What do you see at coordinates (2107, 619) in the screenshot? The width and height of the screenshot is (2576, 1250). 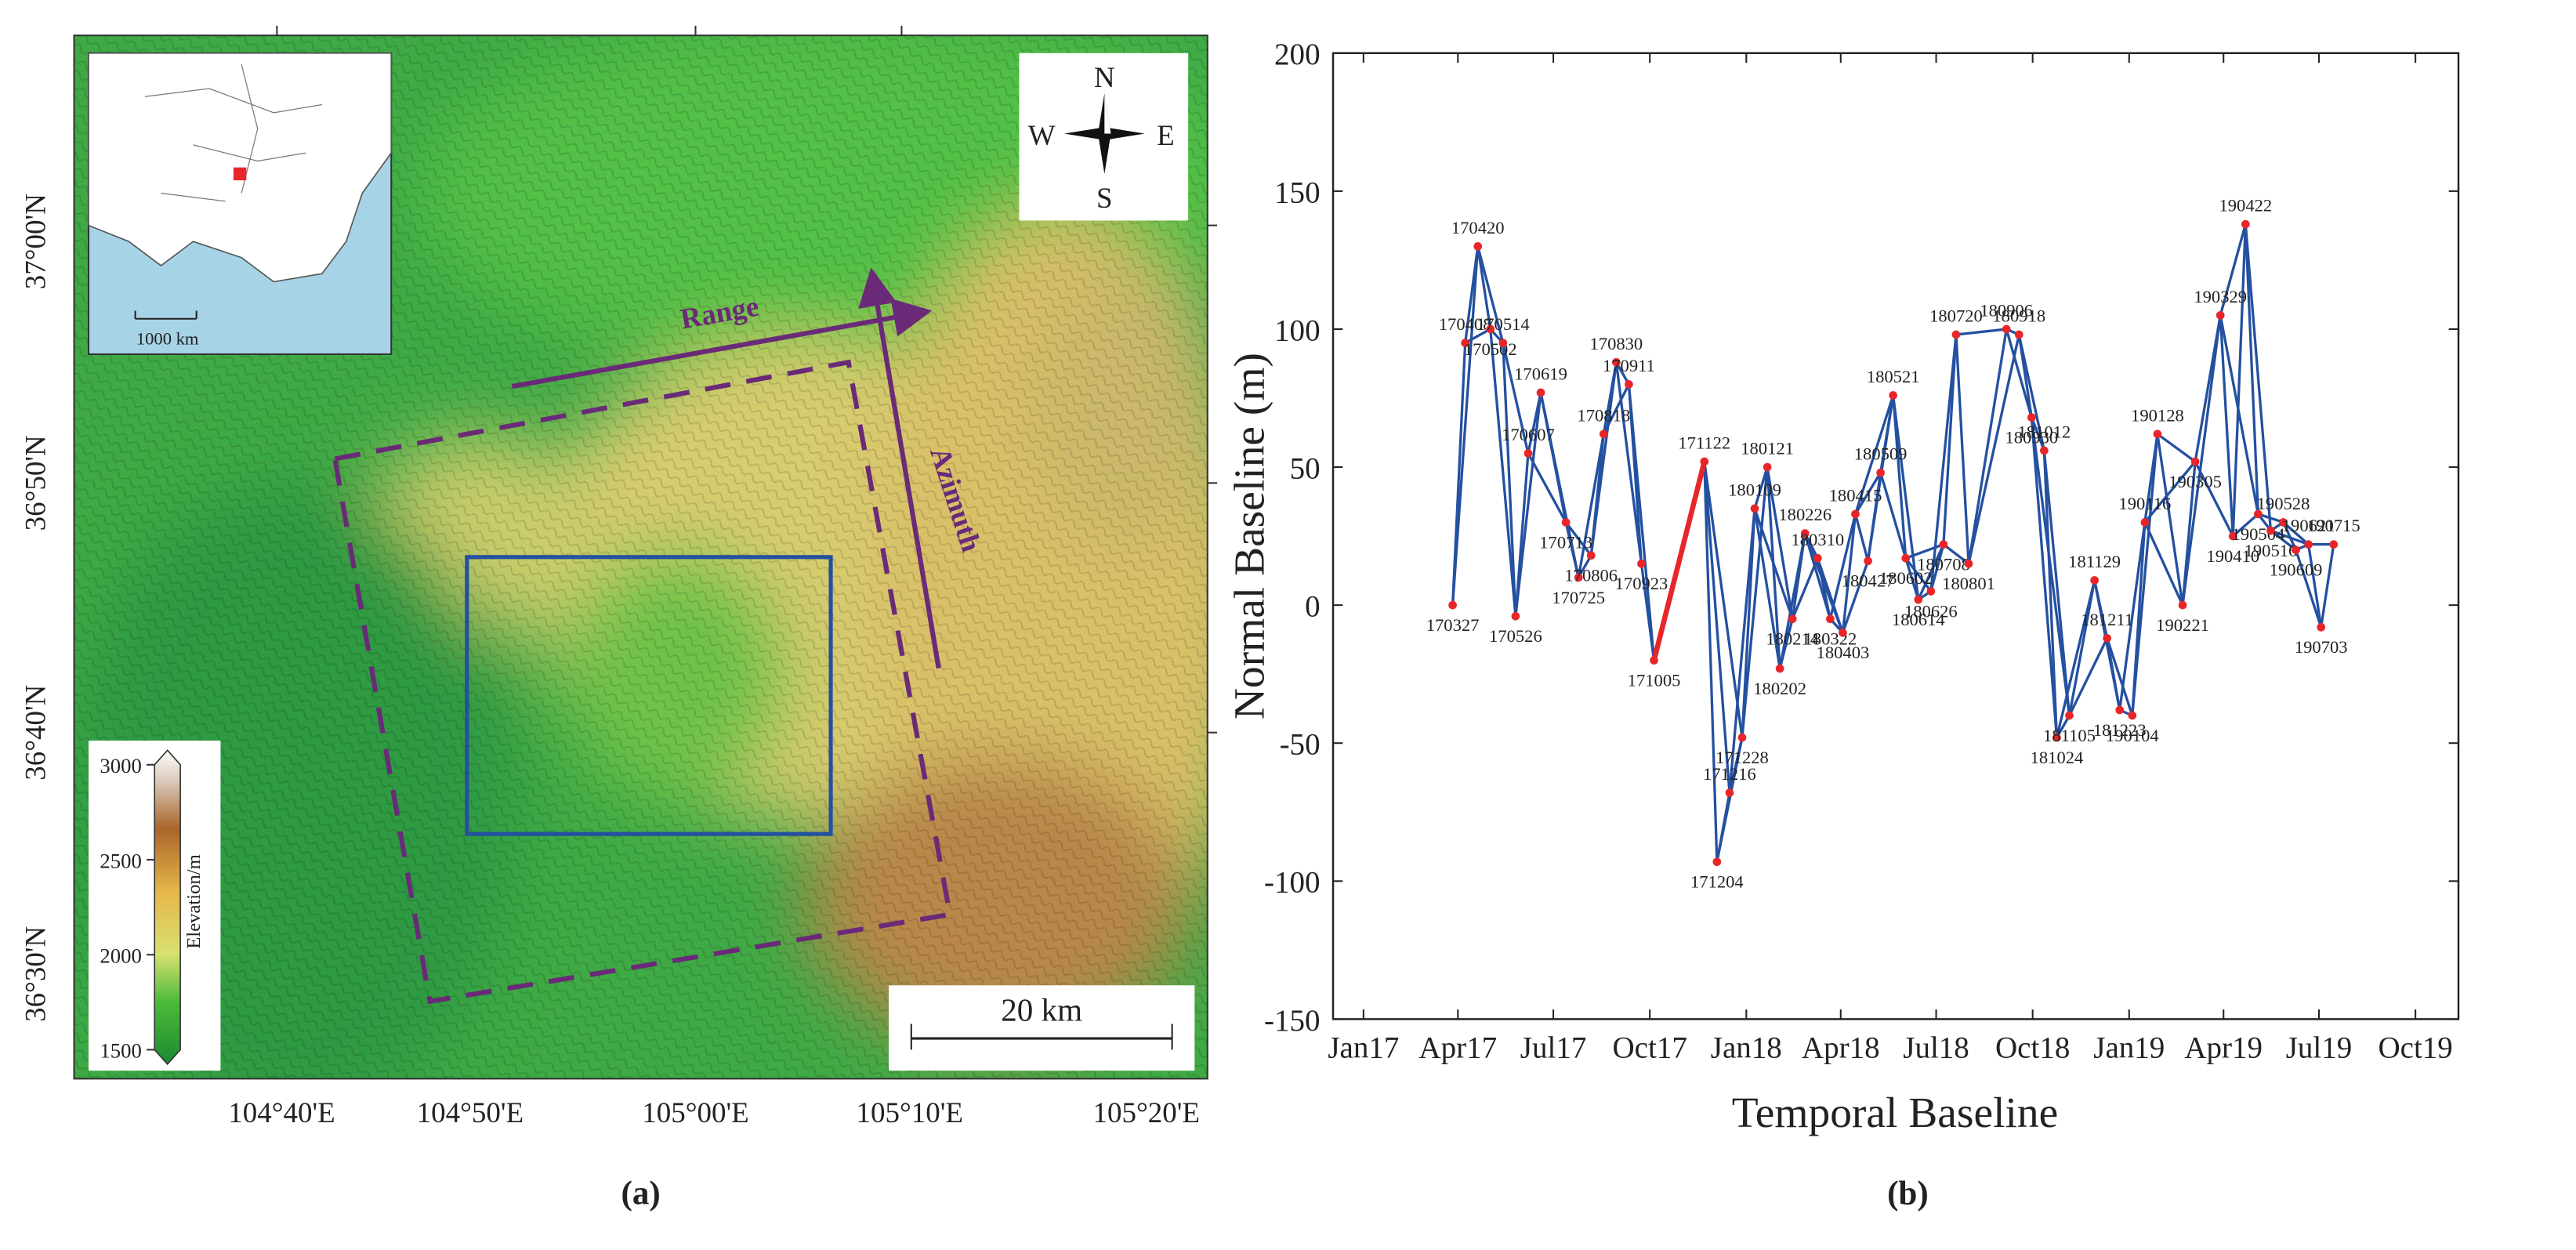 I see `point-label: 181211` at bounding box center [2107, 619].